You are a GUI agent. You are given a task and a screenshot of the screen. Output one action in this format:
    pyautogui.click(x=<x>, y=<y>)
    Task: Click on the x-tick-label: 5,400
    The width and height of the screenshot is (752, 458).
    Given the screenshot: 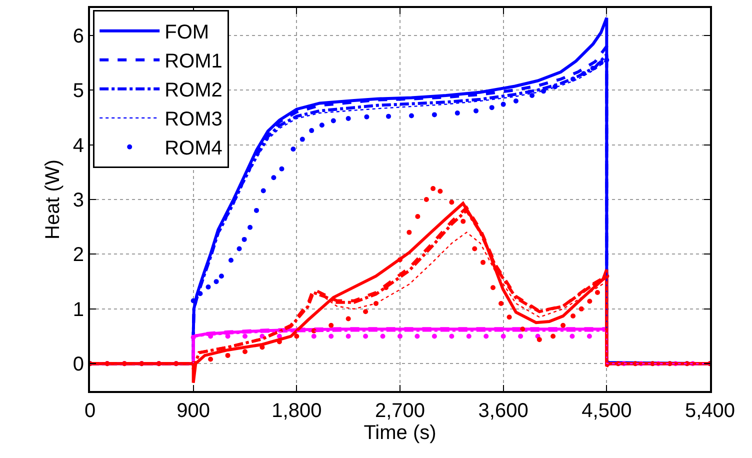 What is the action you would take?
    pyautogui.click(x=710, y=411)
    